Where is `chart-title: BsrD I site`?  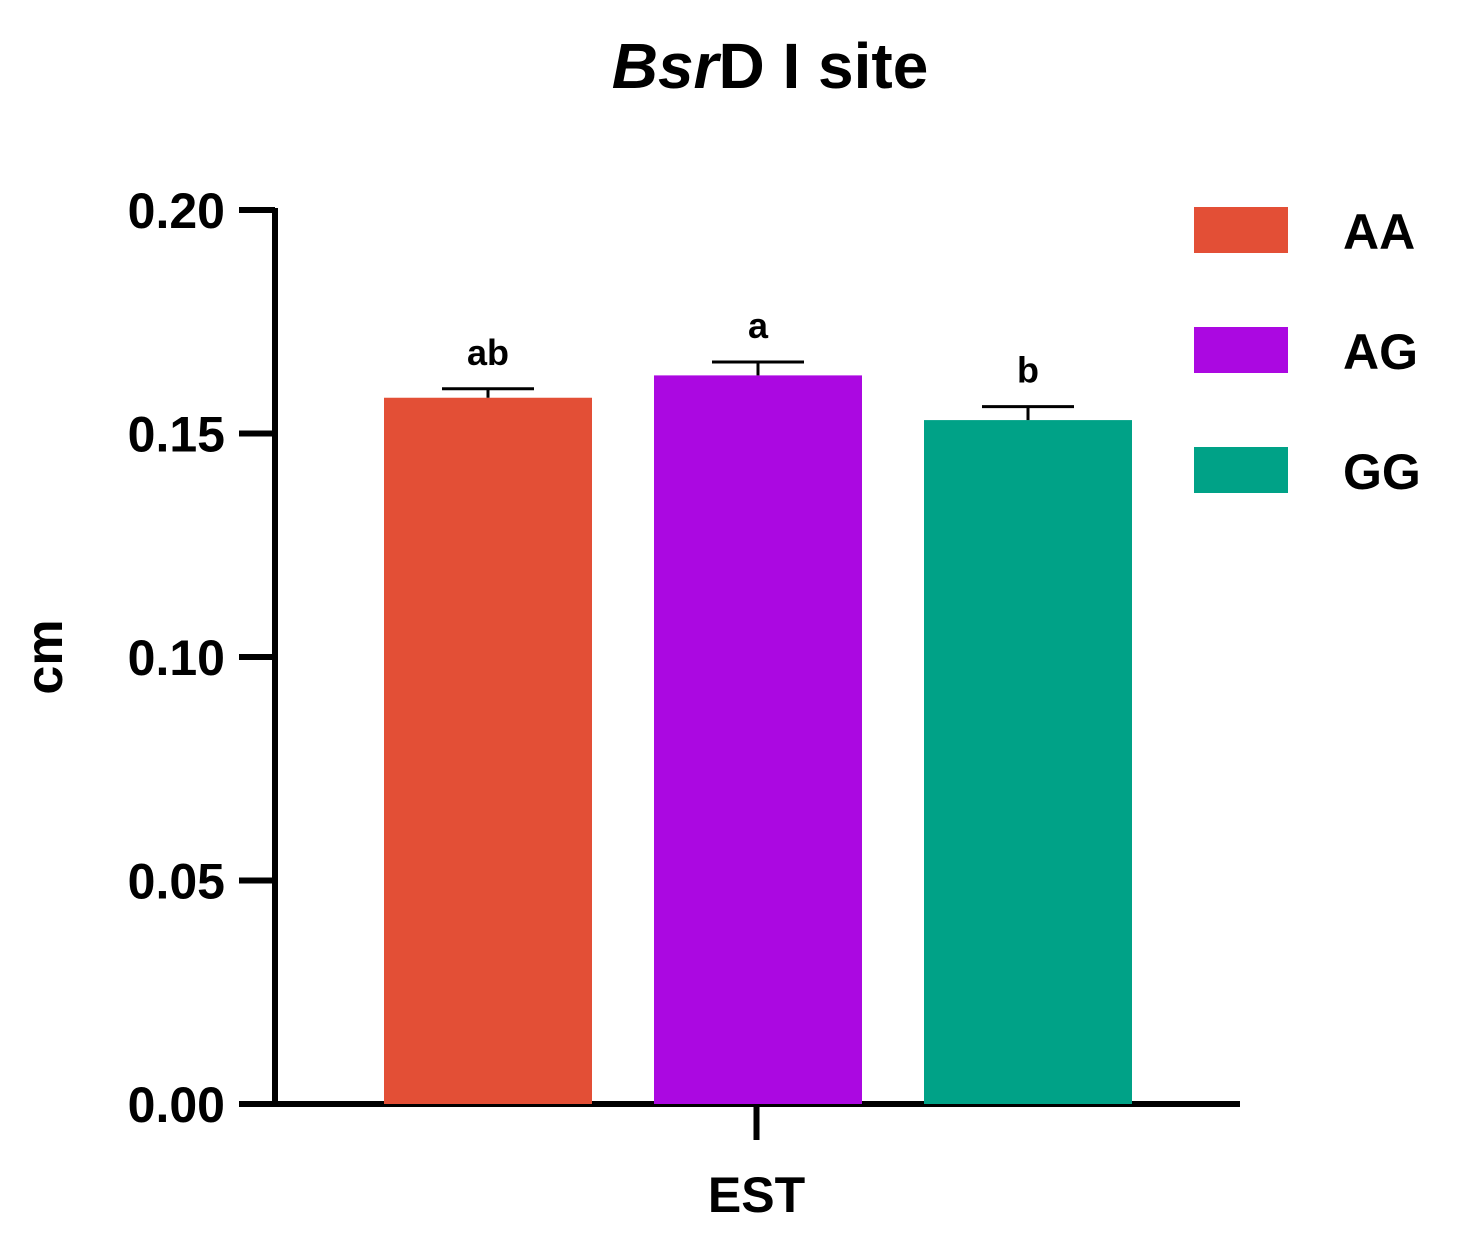 chart-title: BsrD I site is located at coordinates (770, 66).